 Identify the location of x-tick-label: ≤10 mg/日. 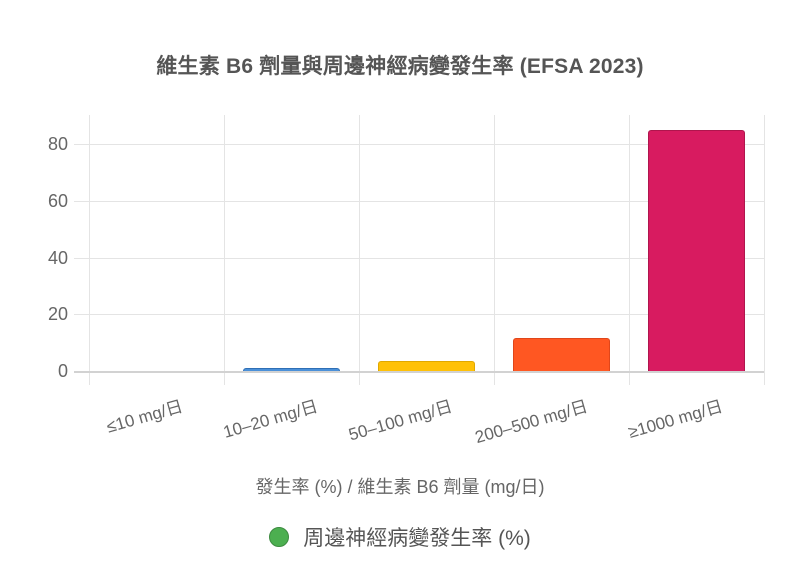
(144, 416).